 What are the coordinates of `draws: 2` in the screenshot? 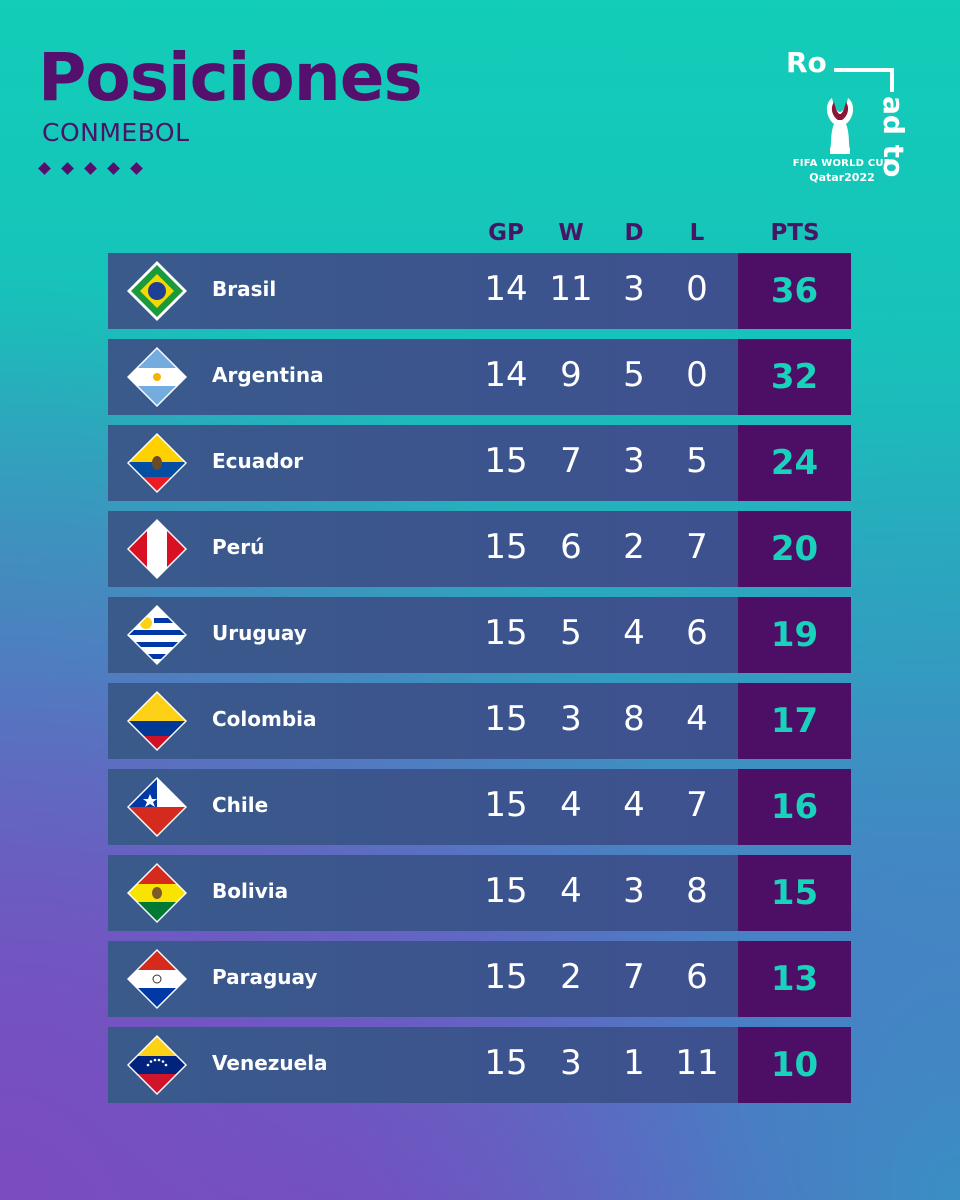 It's located at (634, 547).